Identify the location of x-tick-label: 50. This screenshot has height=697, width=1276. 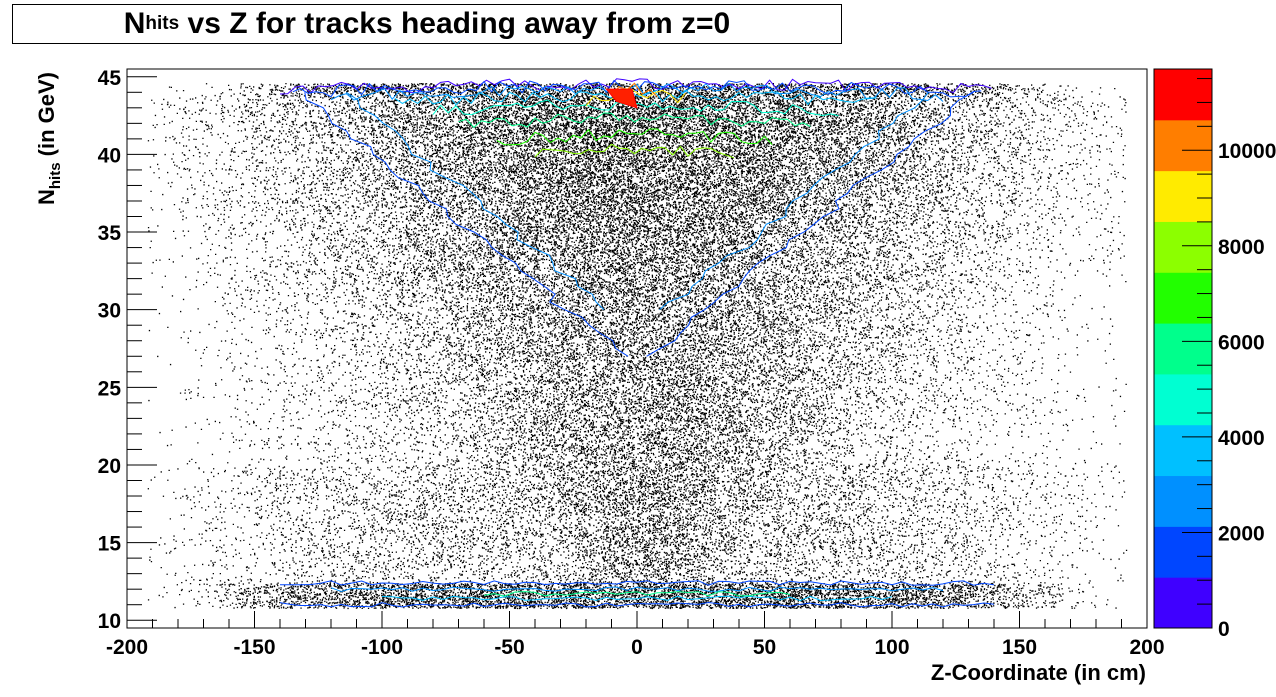
(764, 647).